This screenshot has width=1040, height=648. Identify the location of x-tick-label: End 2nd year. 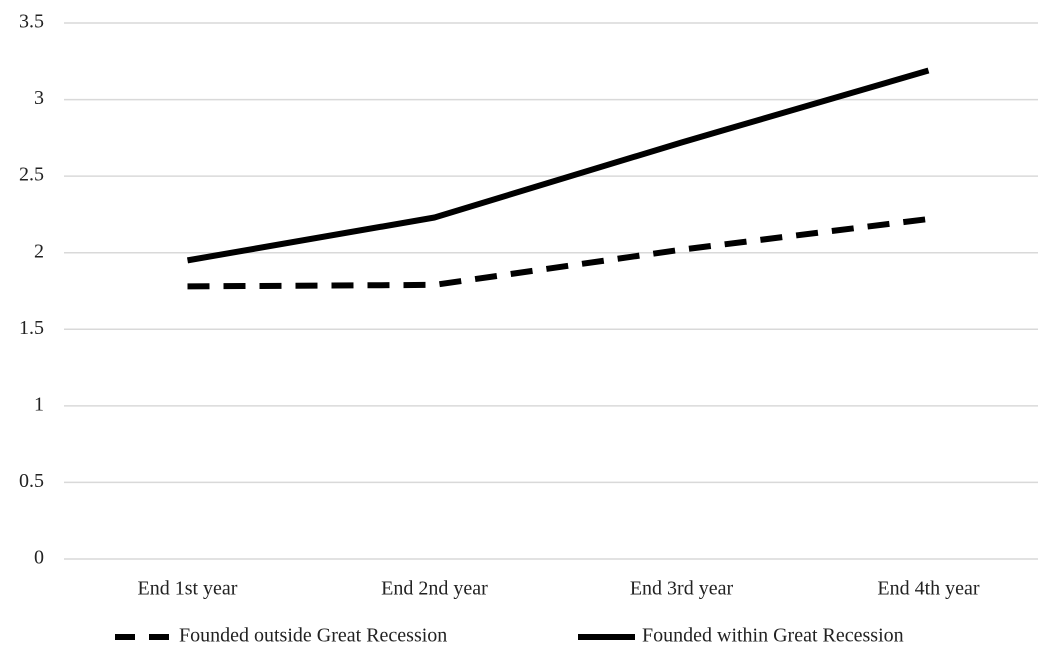
(434, 589).